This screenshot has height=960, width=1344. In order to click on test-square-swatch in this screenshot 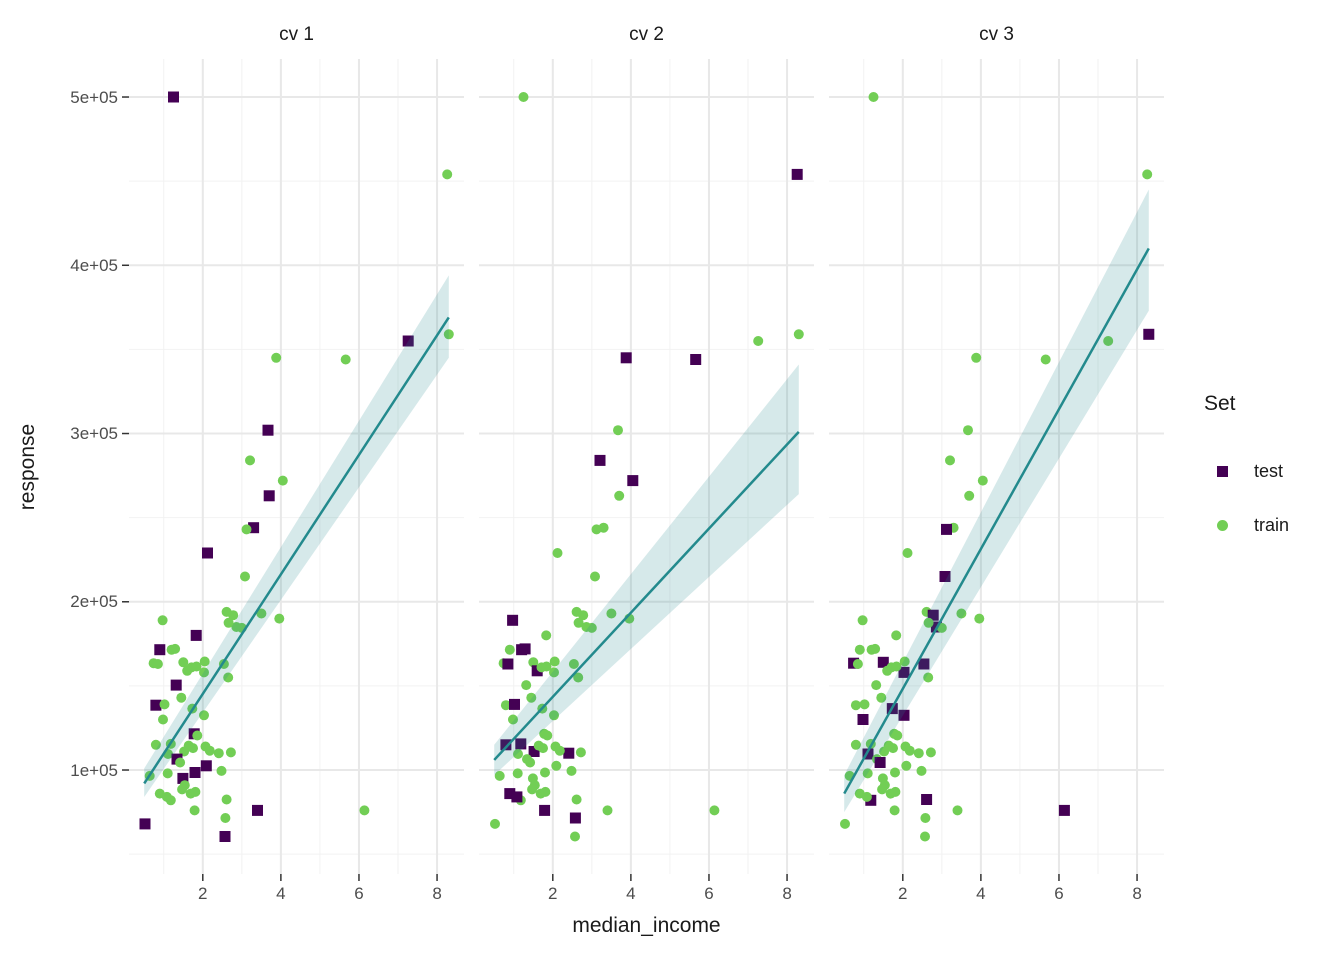, I will do `click(1222, 471)`.